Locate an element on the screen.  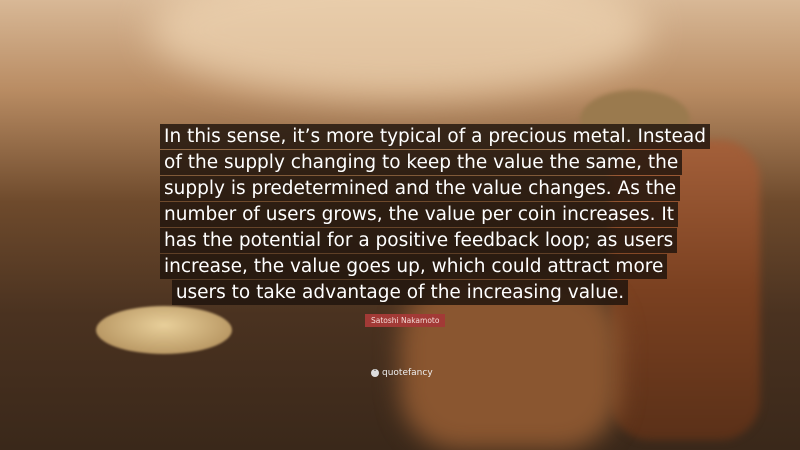
background-light is located at coordinates (400, 50).